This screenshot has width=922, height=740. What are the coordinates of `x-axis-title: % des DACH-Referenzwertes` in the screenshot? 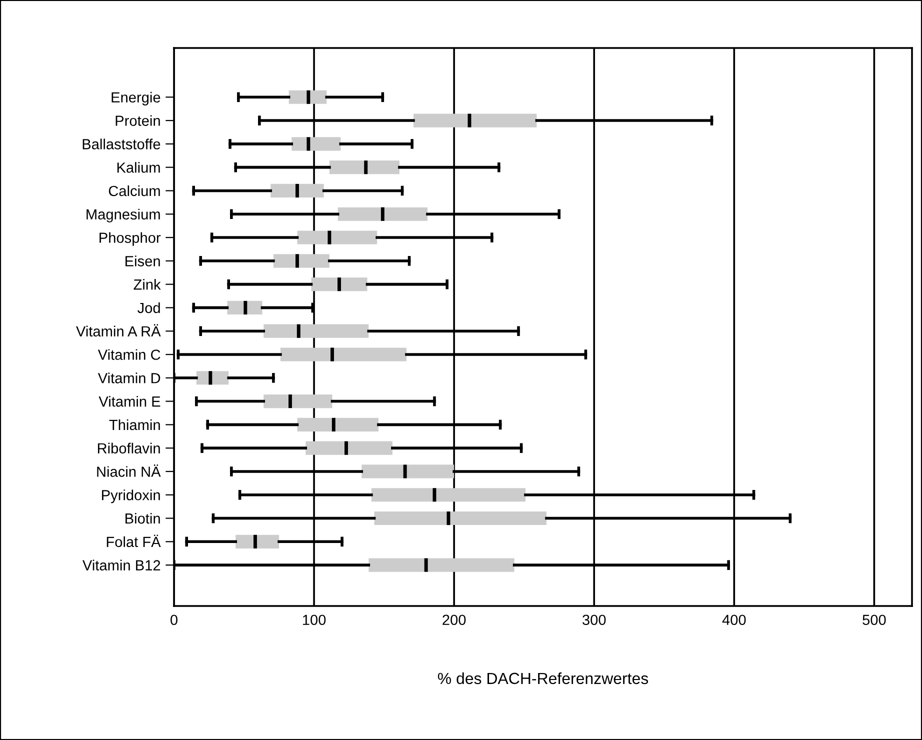 It's located at (543, 678).